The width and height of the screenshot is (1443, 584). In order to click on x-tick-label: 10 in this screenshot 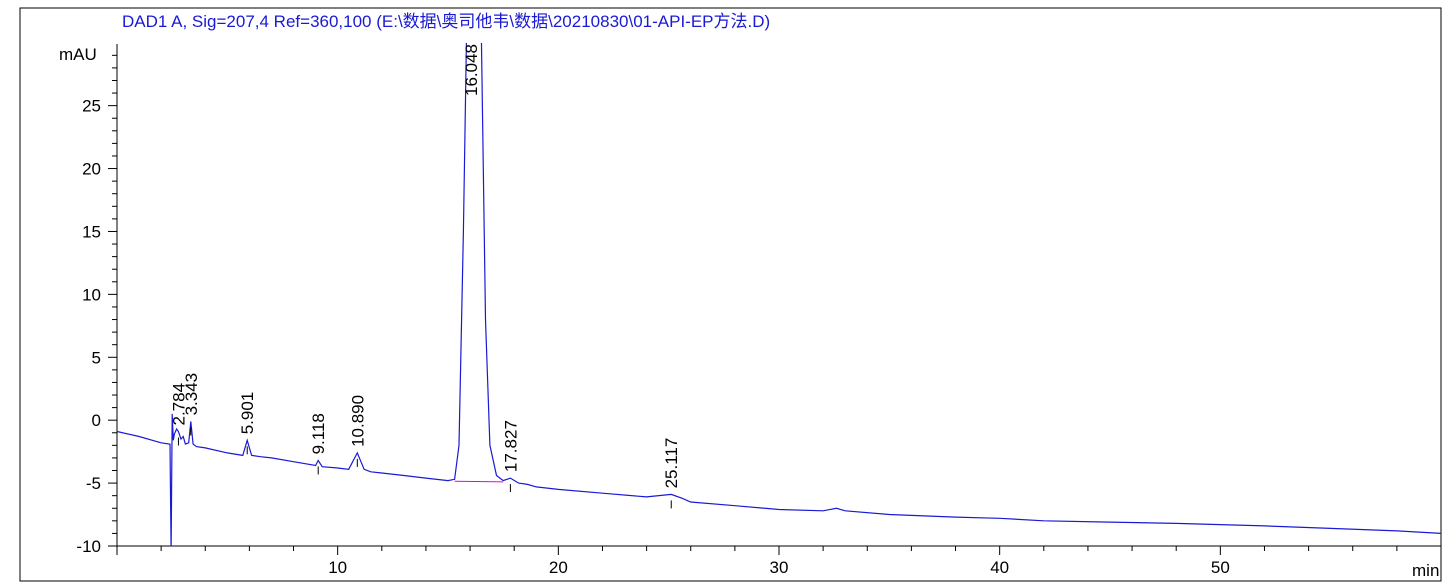, I will do `click(337, 567)`.